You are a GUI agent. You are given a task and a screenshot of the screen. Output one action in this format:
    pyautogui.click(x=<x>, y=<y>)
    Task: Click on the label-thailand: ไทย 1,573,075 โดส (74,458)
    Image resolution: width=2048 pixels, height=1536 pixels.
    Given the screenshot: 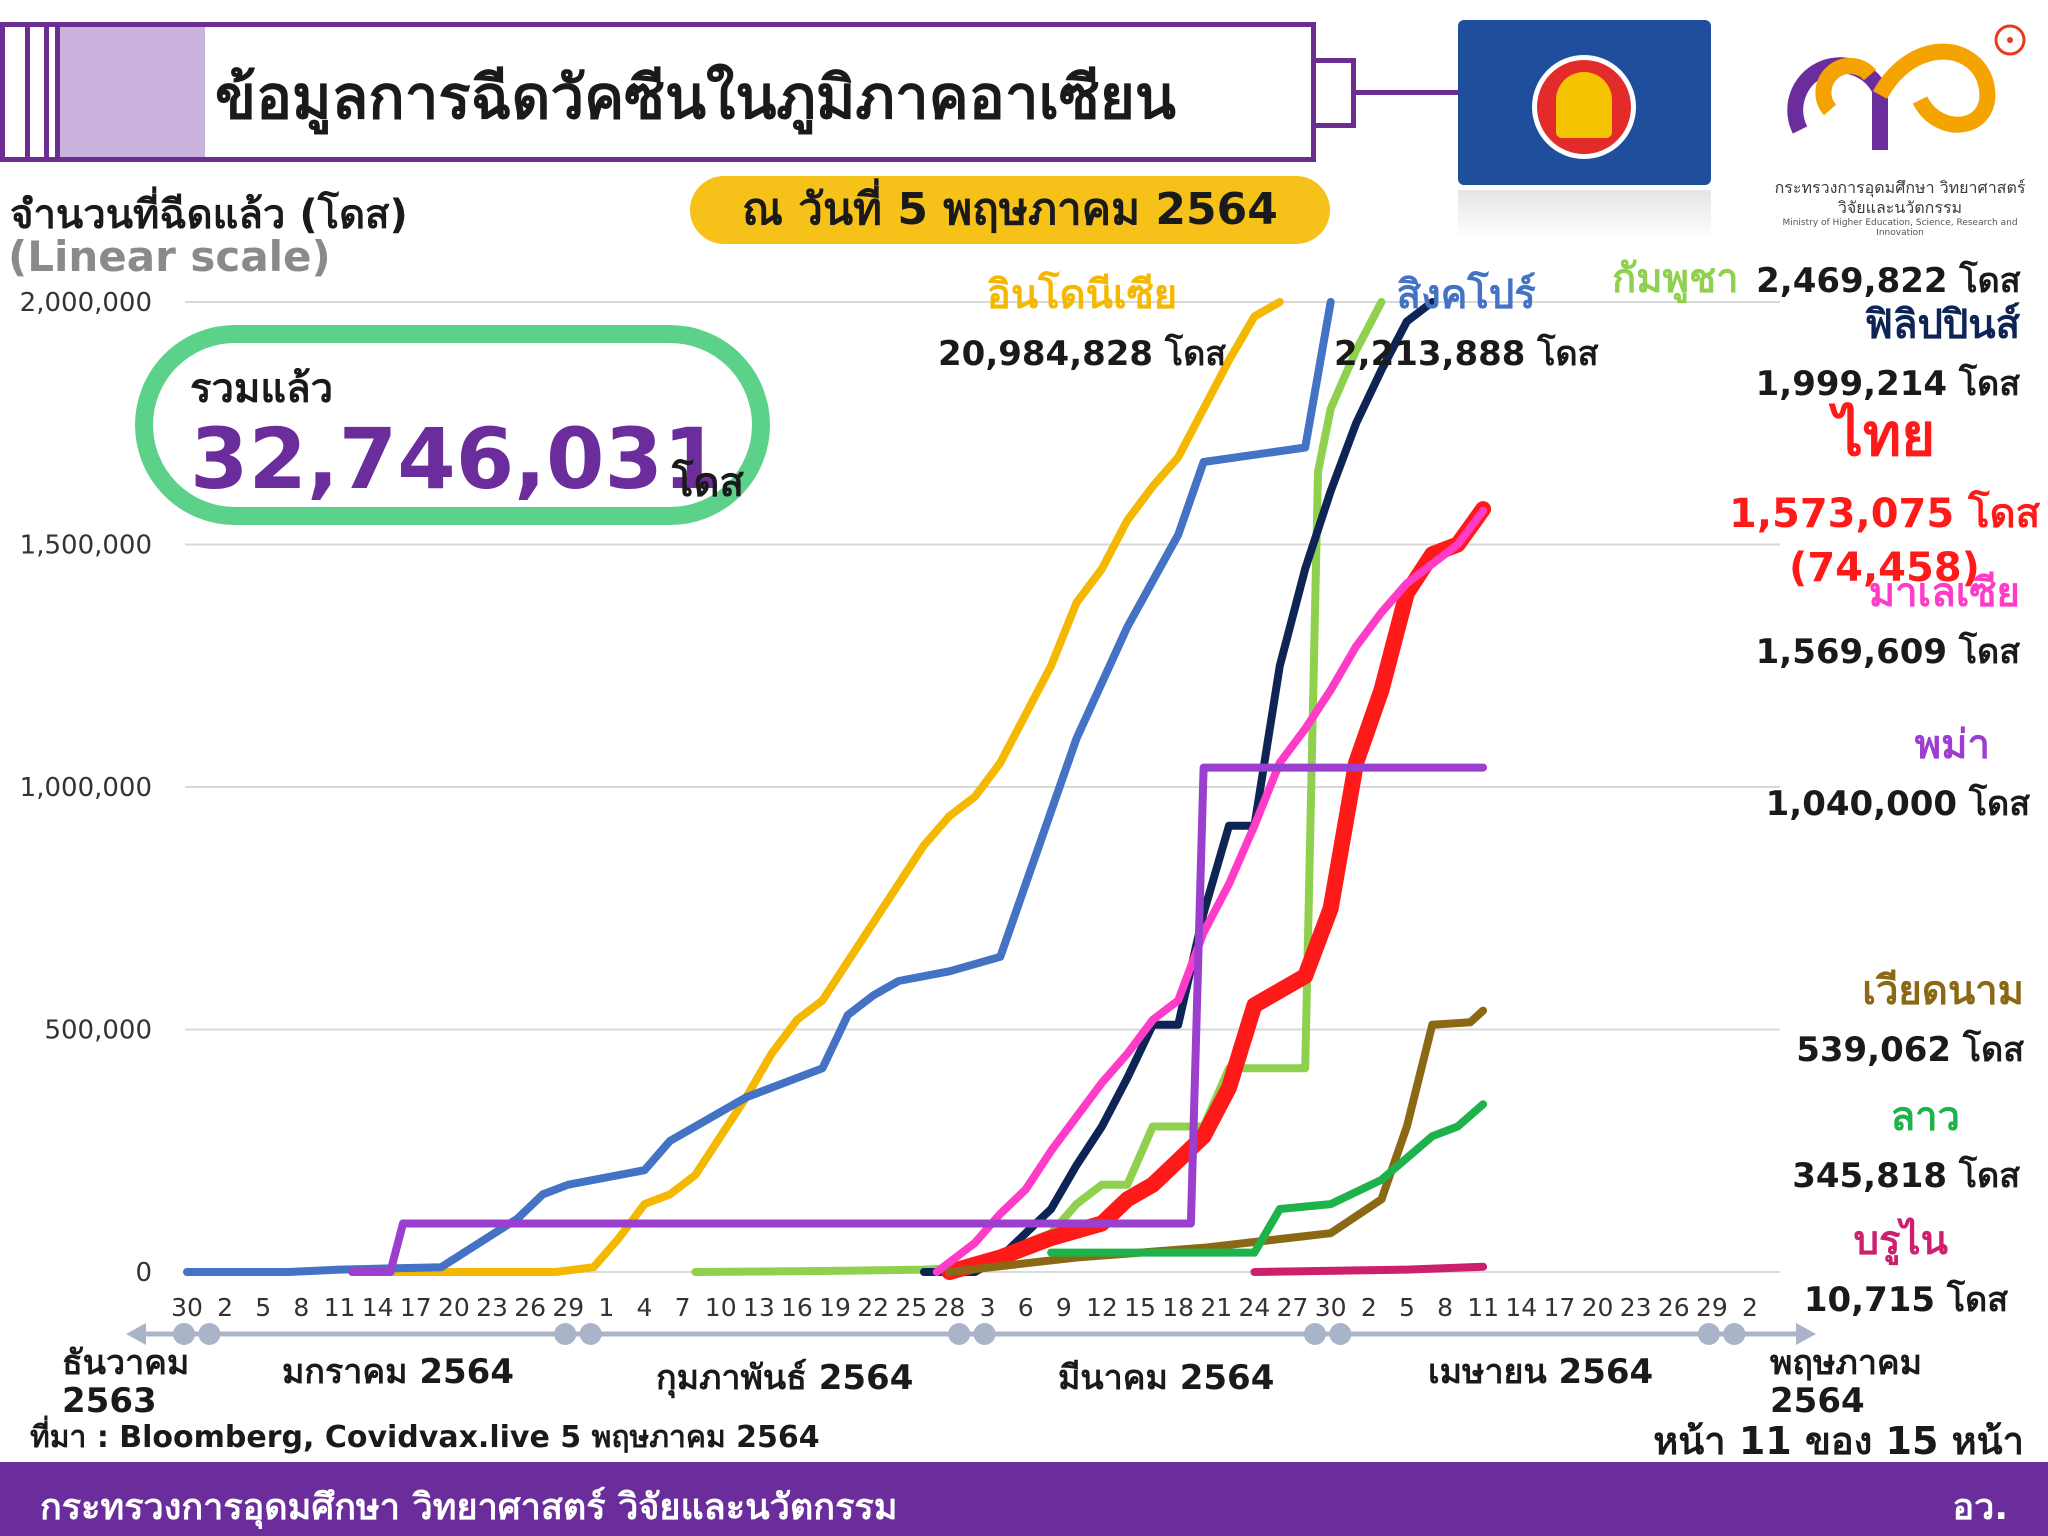 What is the action you would take?
    pyautogui.click(x=1884, y=489)
    